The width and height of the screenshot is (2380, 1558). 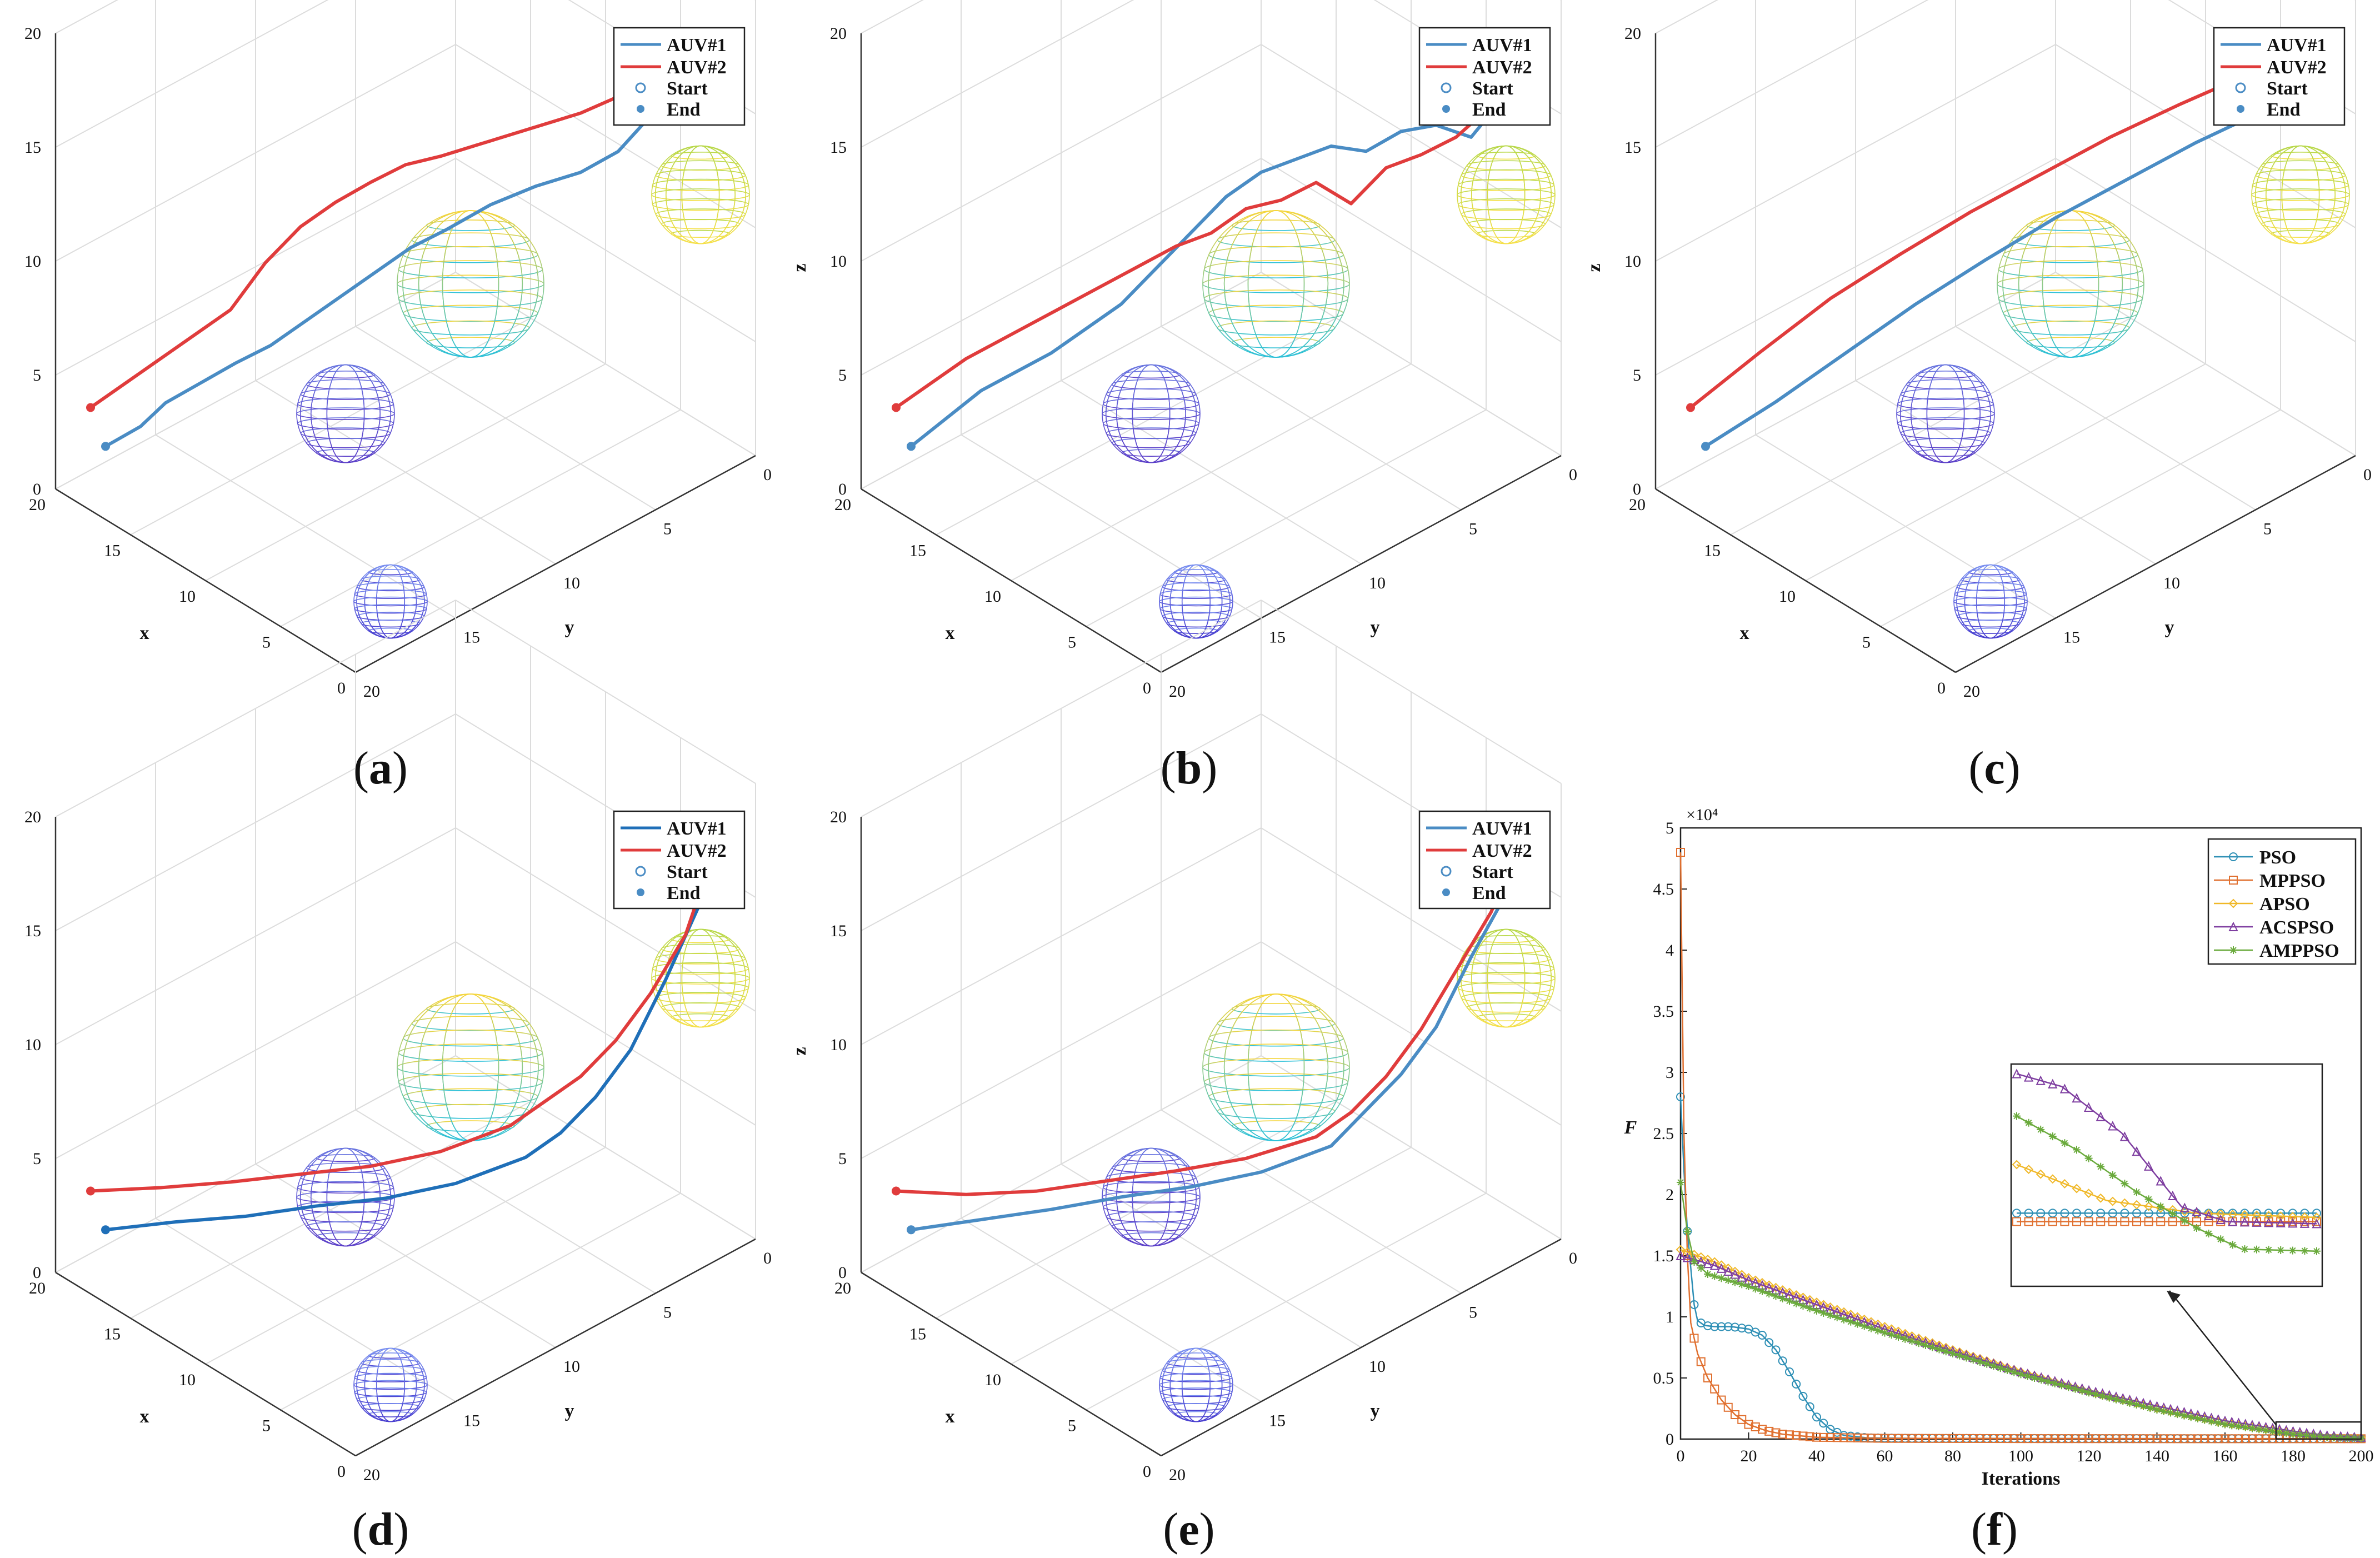 What do you see at coordinates (37, 375) in the screenshot?
I see `z-tick-label: 5` at bounding box center [37, 375].